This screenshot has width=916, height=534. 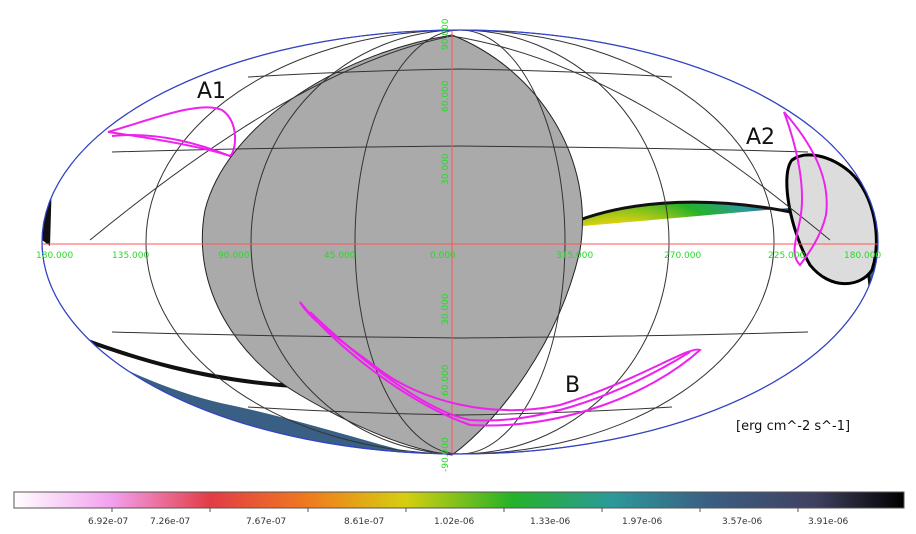 I want to click on lon-tick-2: 135.000, so click(x=130, y=256).